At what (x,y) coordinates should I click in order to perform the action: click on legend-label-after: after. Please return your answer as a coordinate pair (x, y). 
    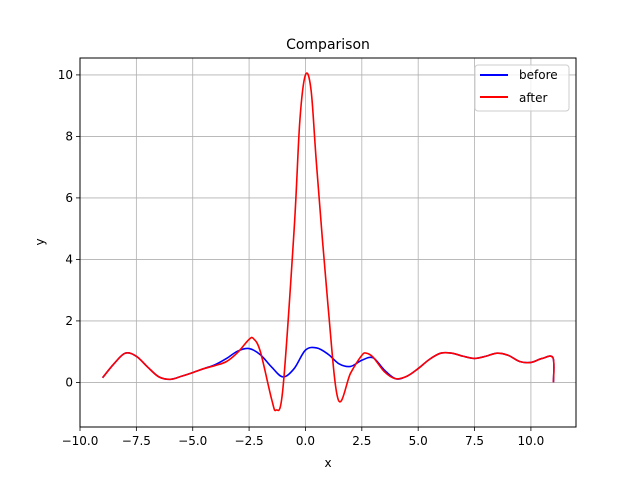
    Looking at the image, I should click on (533, 98).